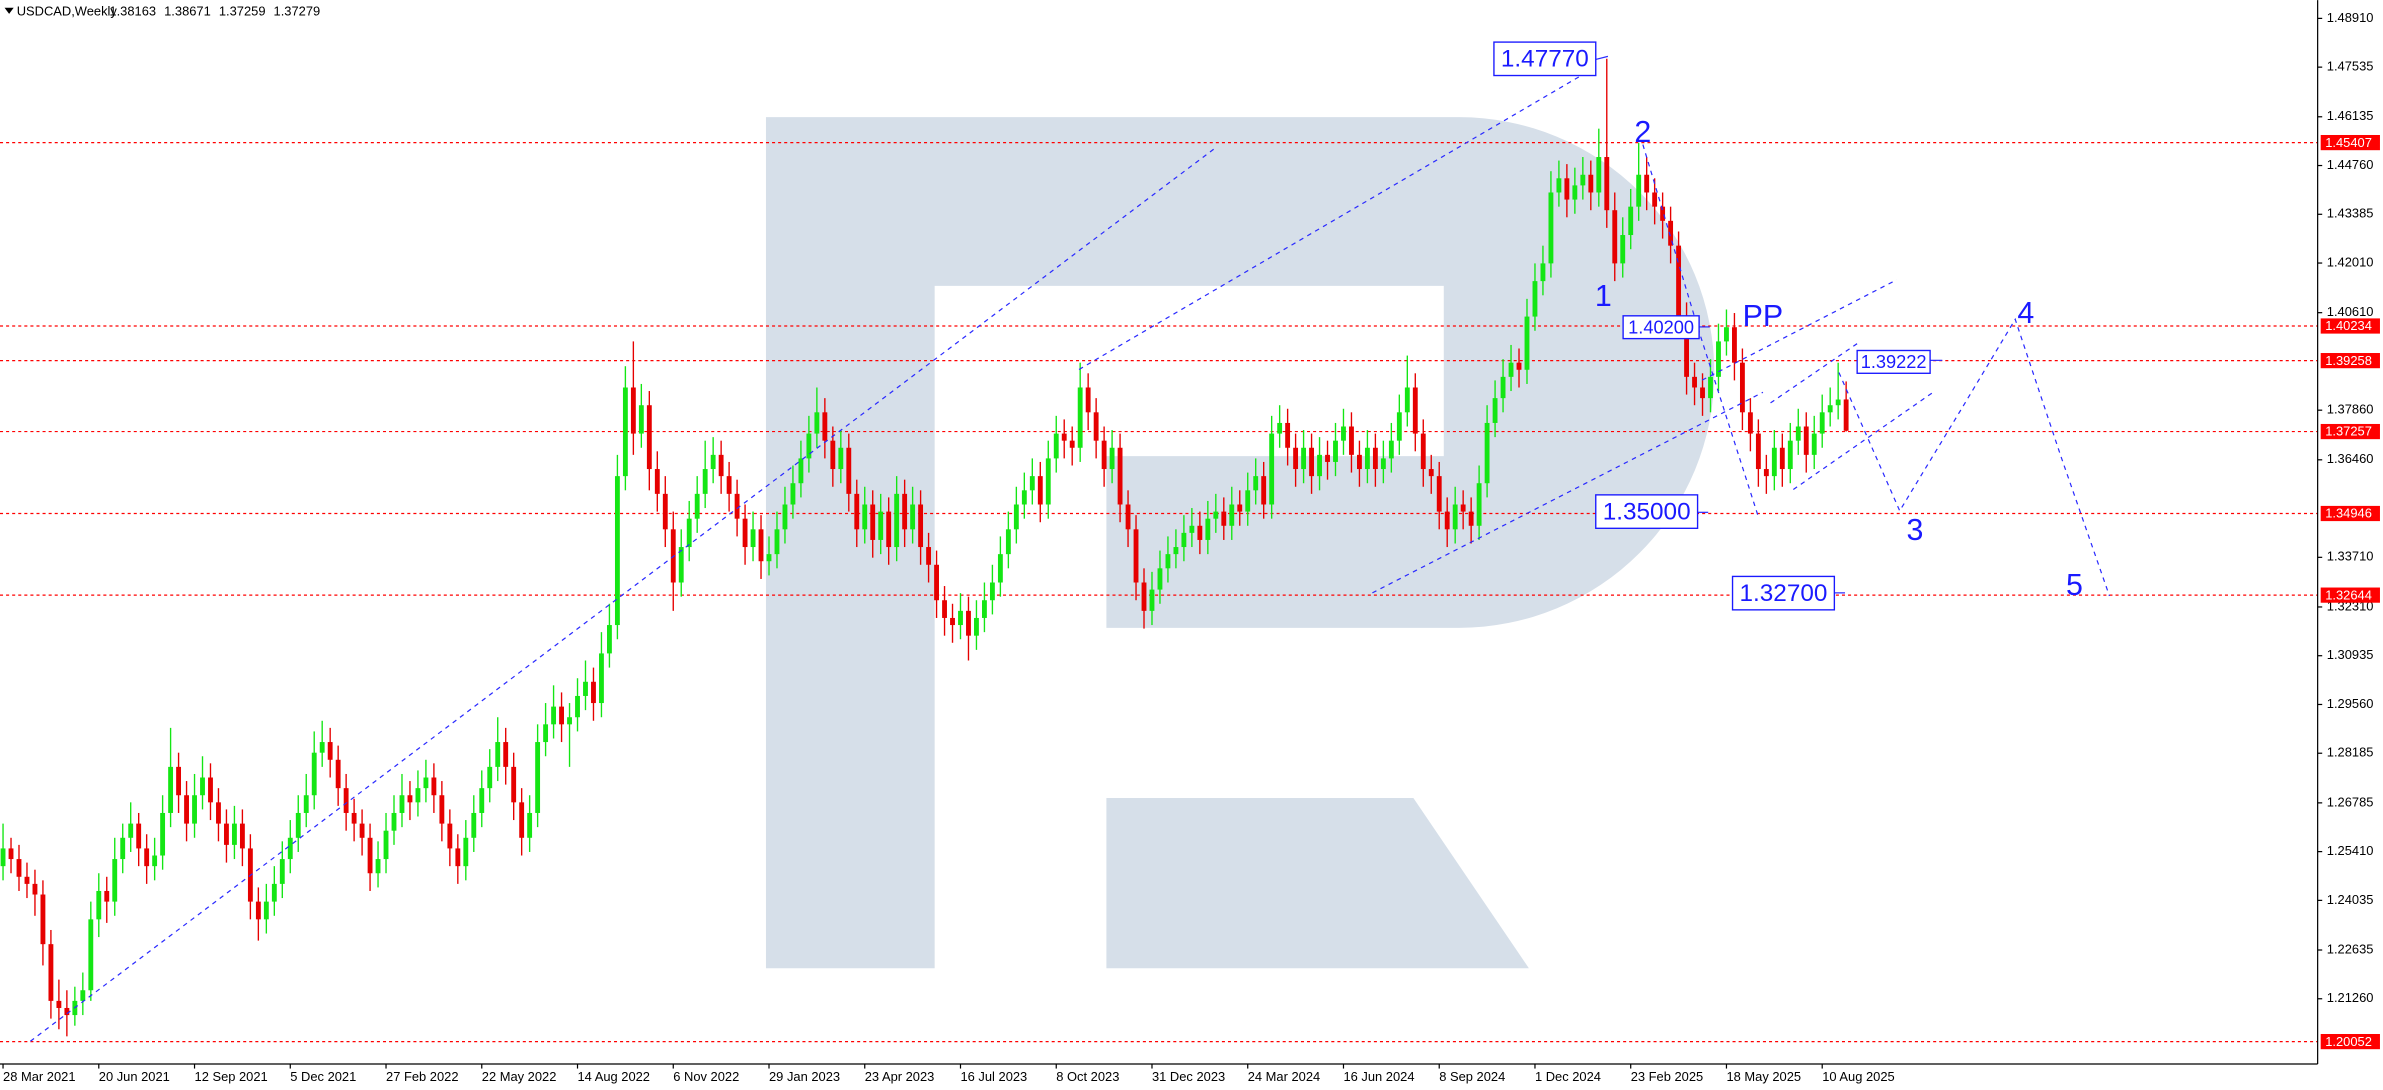  What do you see at coordinates (993, 1076) in the screenshot?
I see `x-tick-label: 16 Jul 2023` at bounding box center [993, 1076].